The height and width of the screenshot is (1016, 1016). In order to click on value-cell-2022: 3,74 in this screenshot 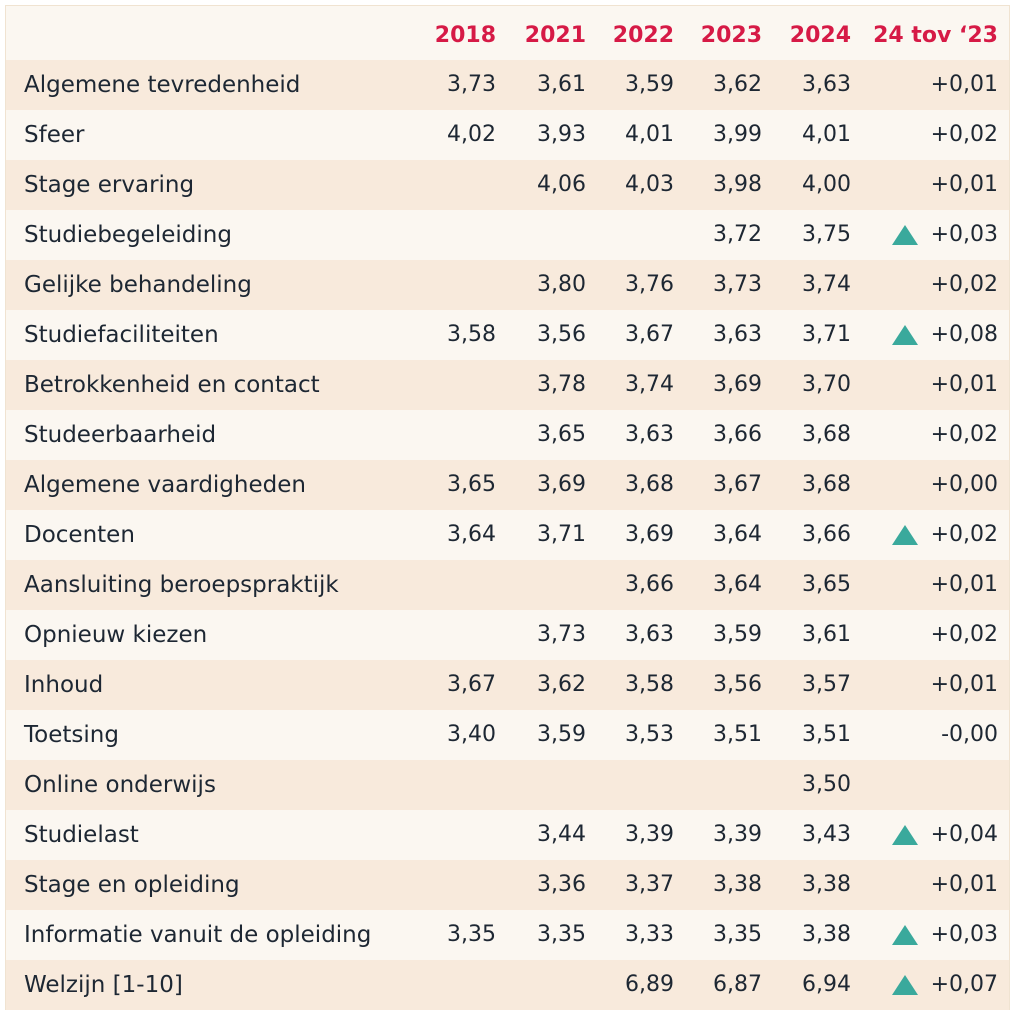, I will do `click(649, 384)`.